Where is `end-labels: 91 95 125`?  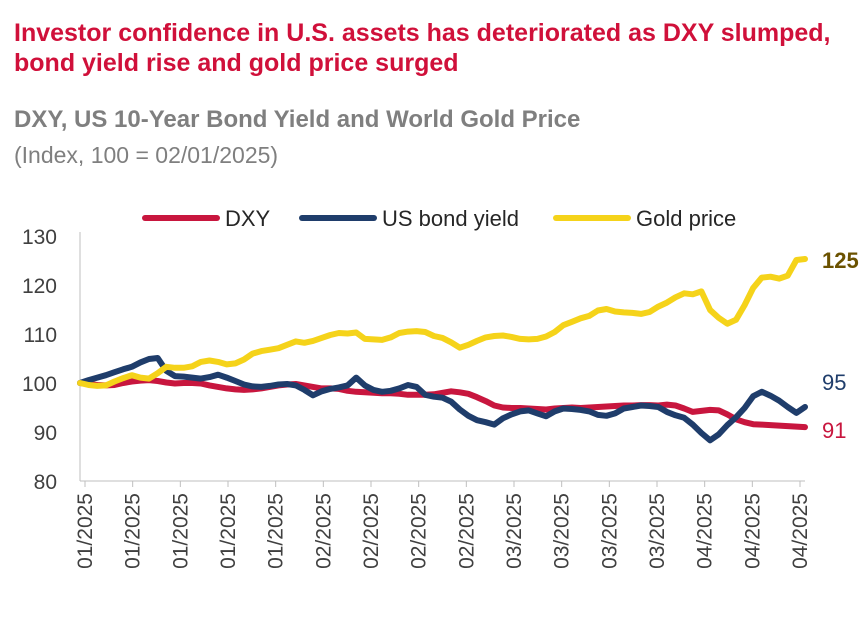 end-labels: 91 95 125 is located at coordinates (840, 345).